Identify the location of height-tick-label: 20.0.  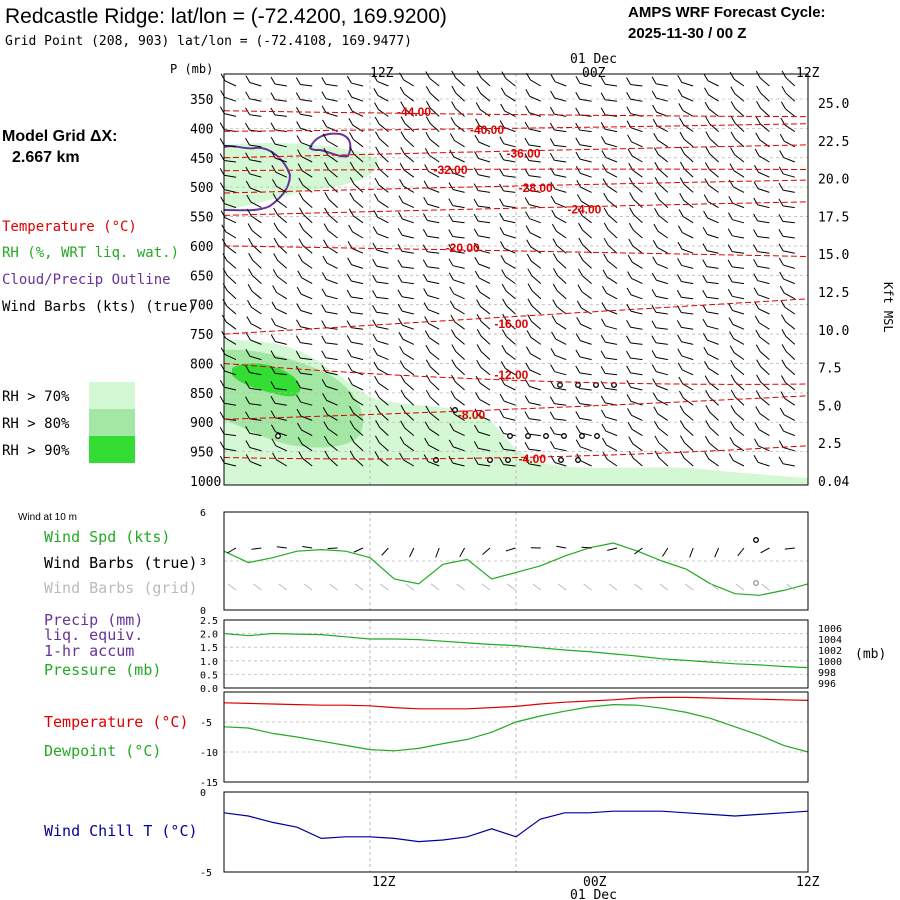
(833, 180).